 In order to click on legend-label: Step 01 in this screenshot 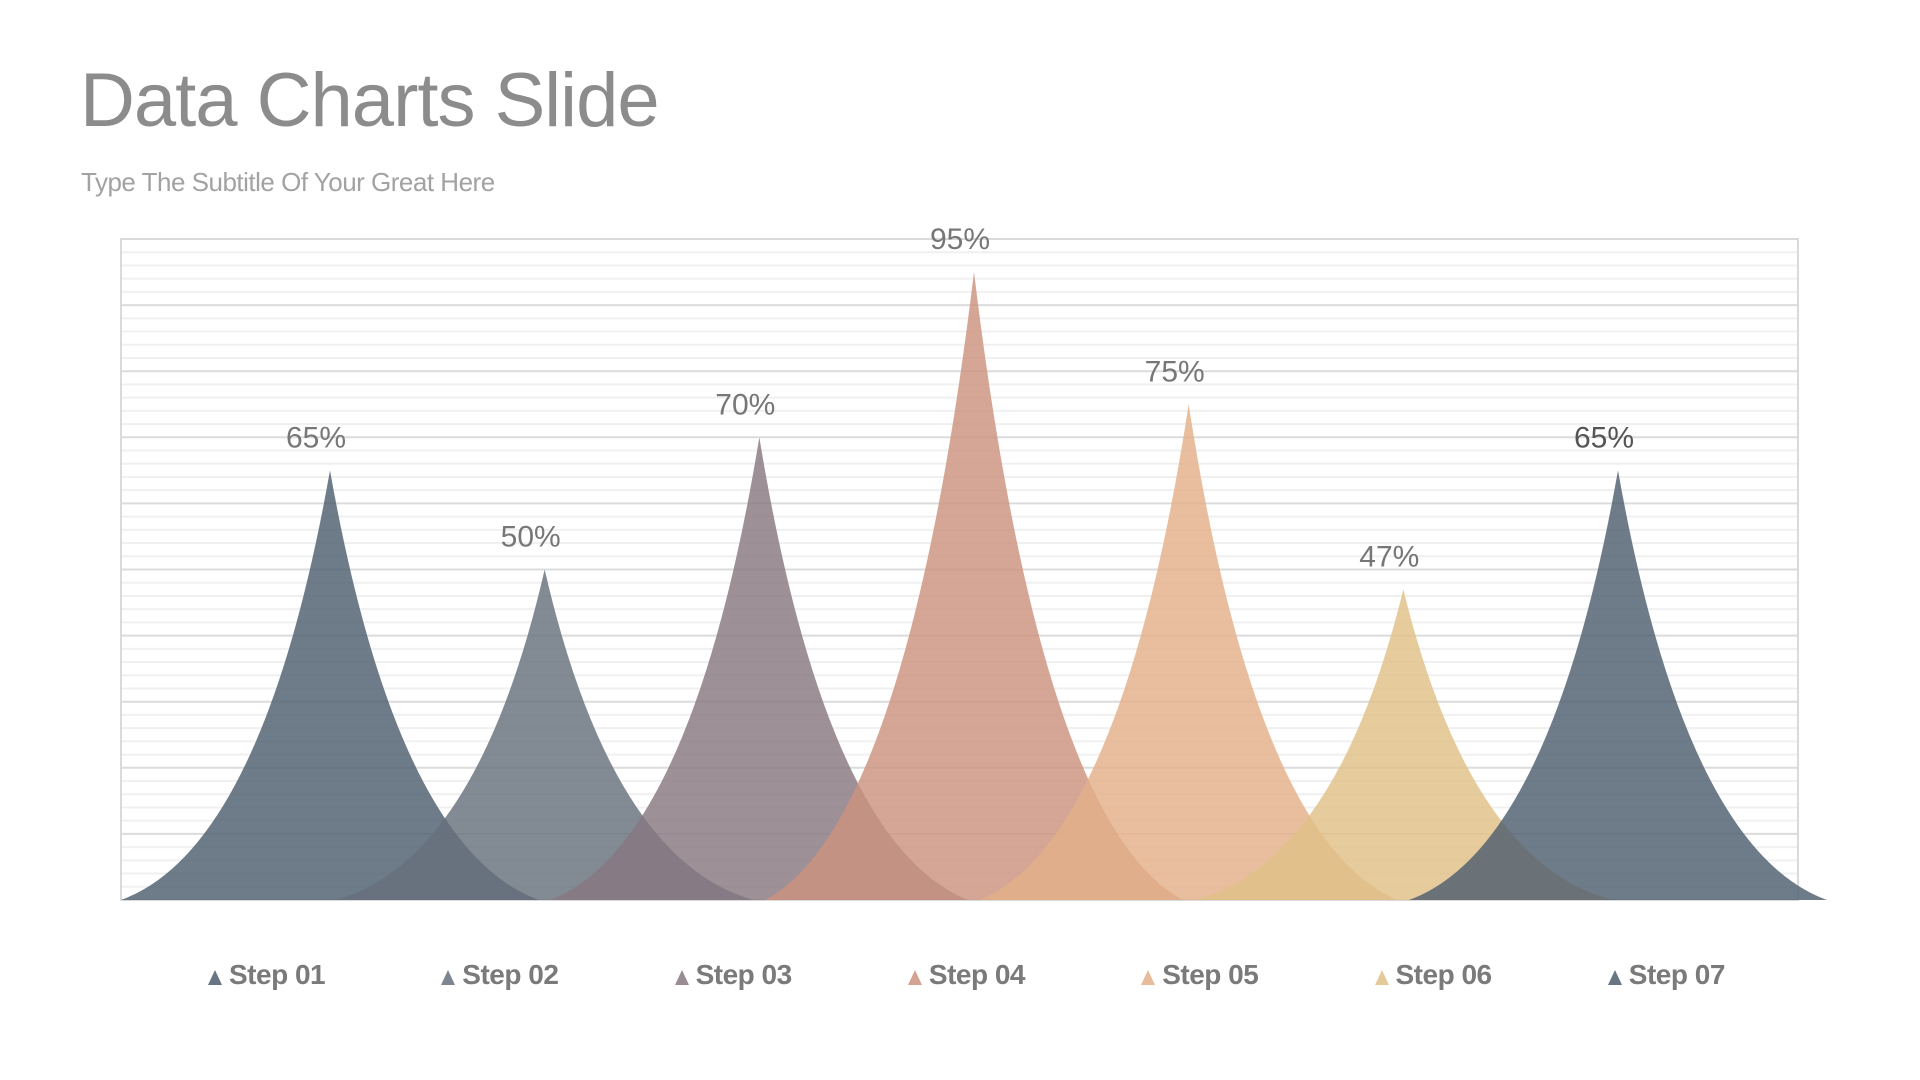, I will do `click(277, 974)`.